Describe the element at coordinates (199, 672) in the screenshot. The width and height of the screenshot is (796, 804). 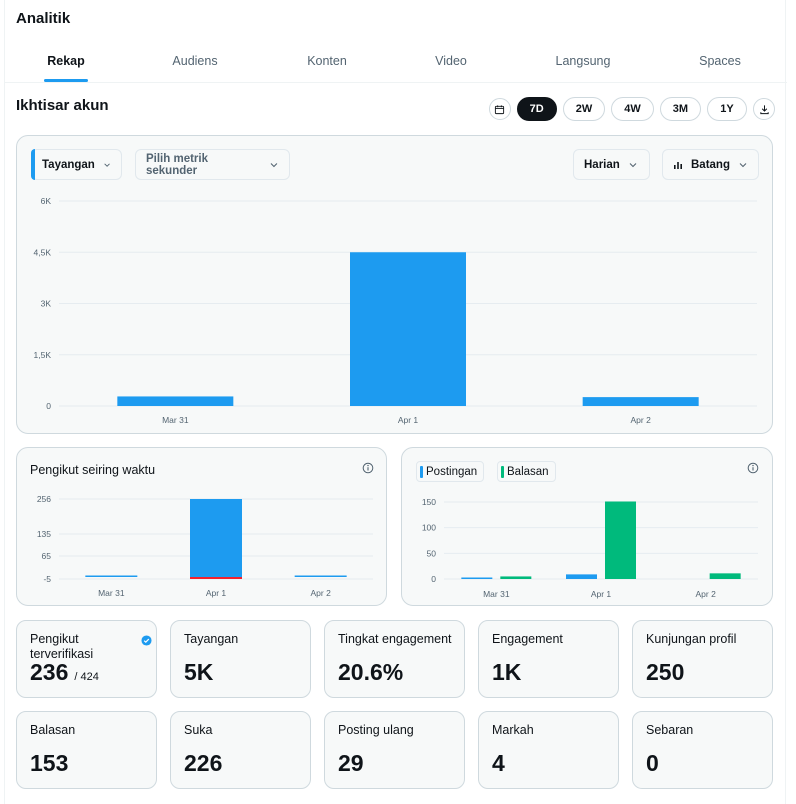
I see `stat-value: 5K` at that location.